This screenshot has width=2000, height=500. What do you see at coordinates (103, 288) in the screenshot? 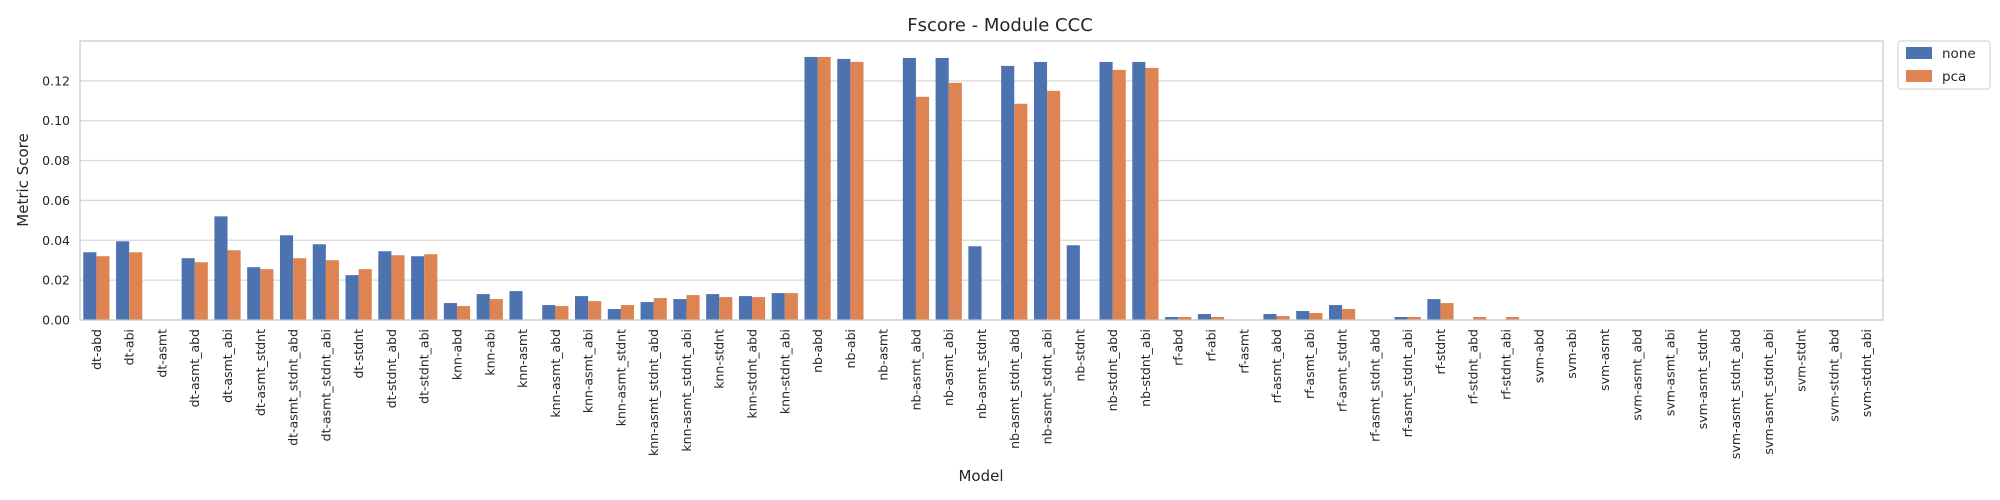
I see `bar-pca-dt-abd` at bounding box center [103, 288].